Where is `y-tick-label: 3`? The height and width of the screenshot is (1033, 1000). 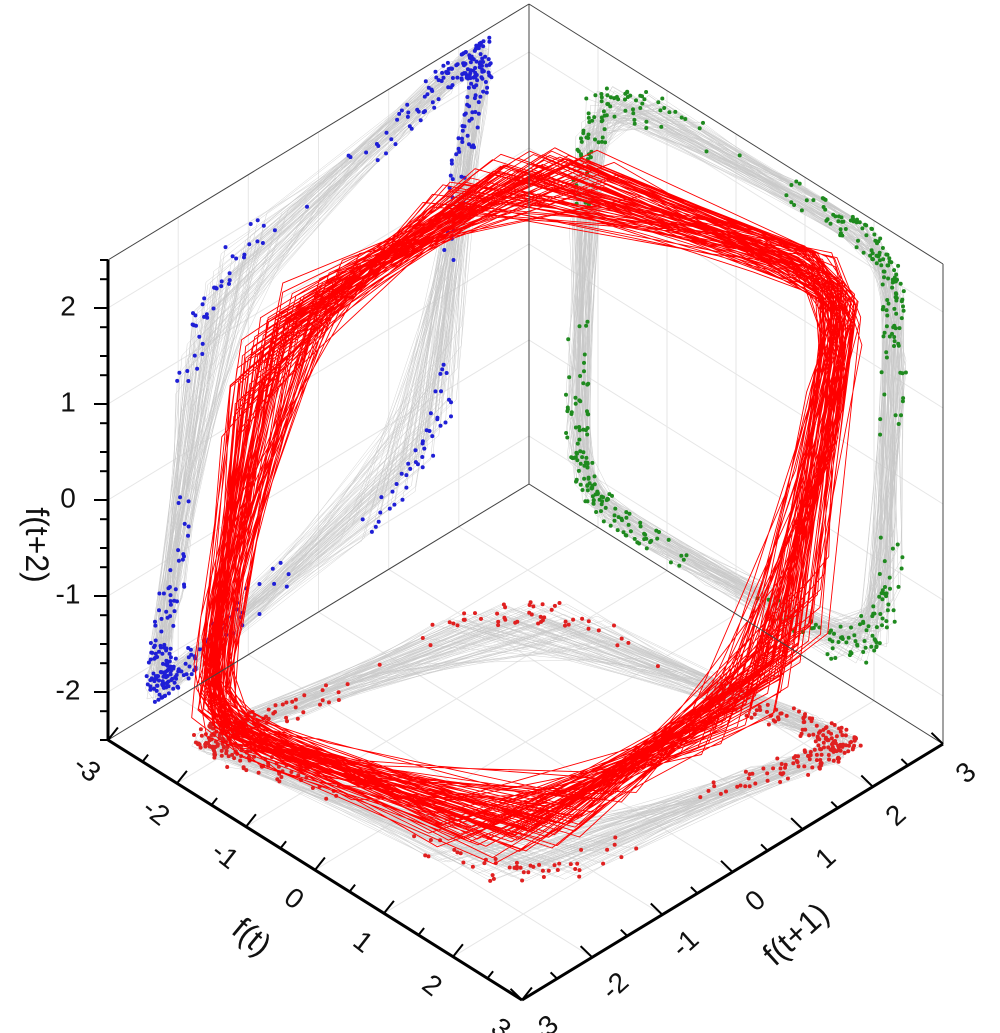
y-tick-label: 3 is located at coordinates (965, 772).